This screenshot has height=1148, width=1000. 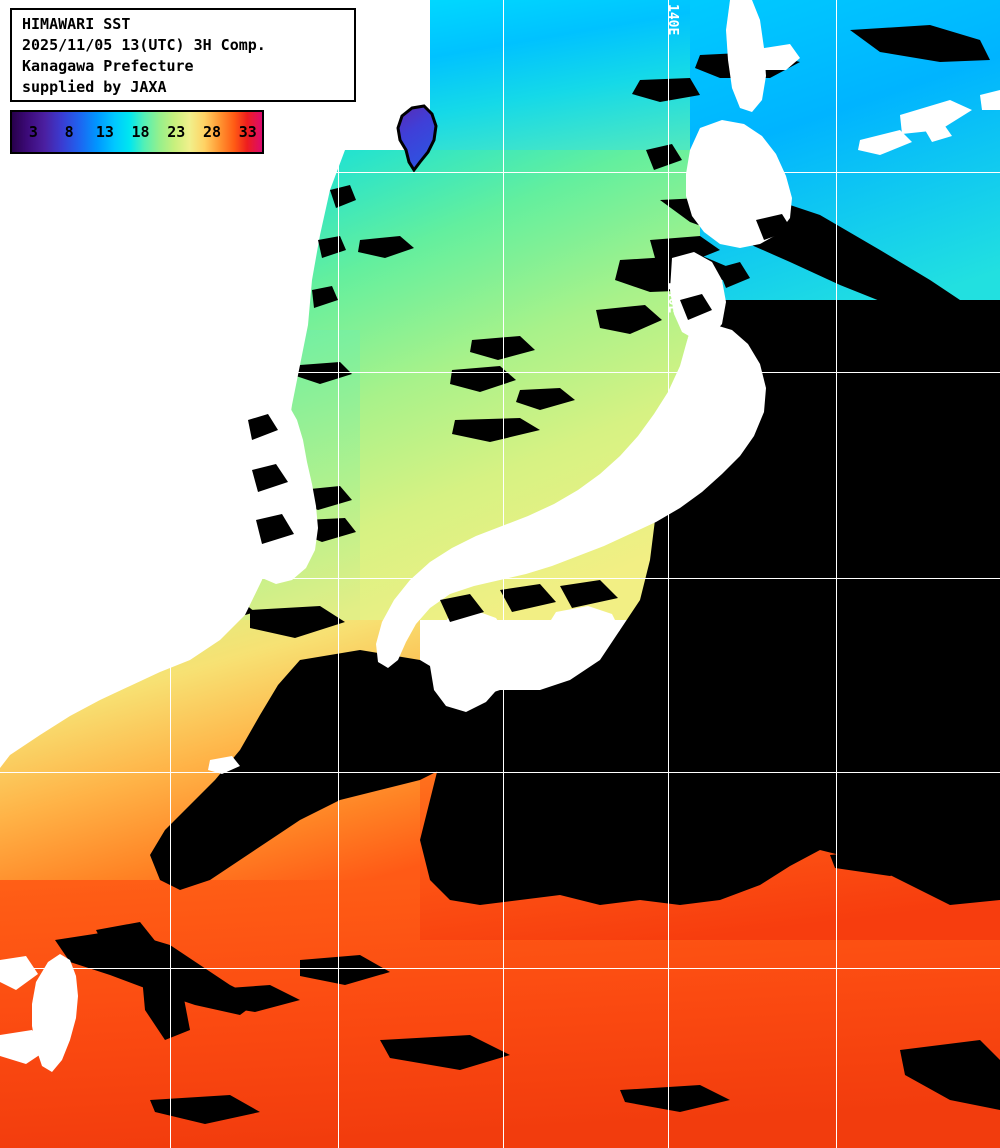 What do you see at coordinates (76, 24) in the screenshot?
I see `title-line-product: HIMAWARI SST` at bounding box center [76, 24].